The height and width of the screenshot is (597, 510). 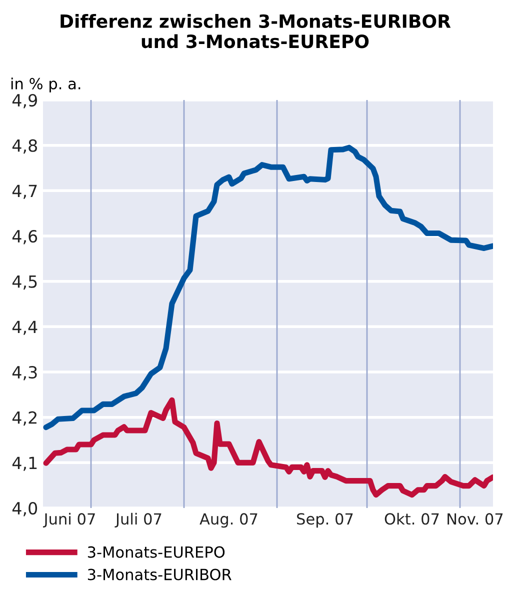 What do you see at coordinates (24, 373) in the screenshot?
I see `y-tick-label: 4,3` at bounding box center [24, 373].